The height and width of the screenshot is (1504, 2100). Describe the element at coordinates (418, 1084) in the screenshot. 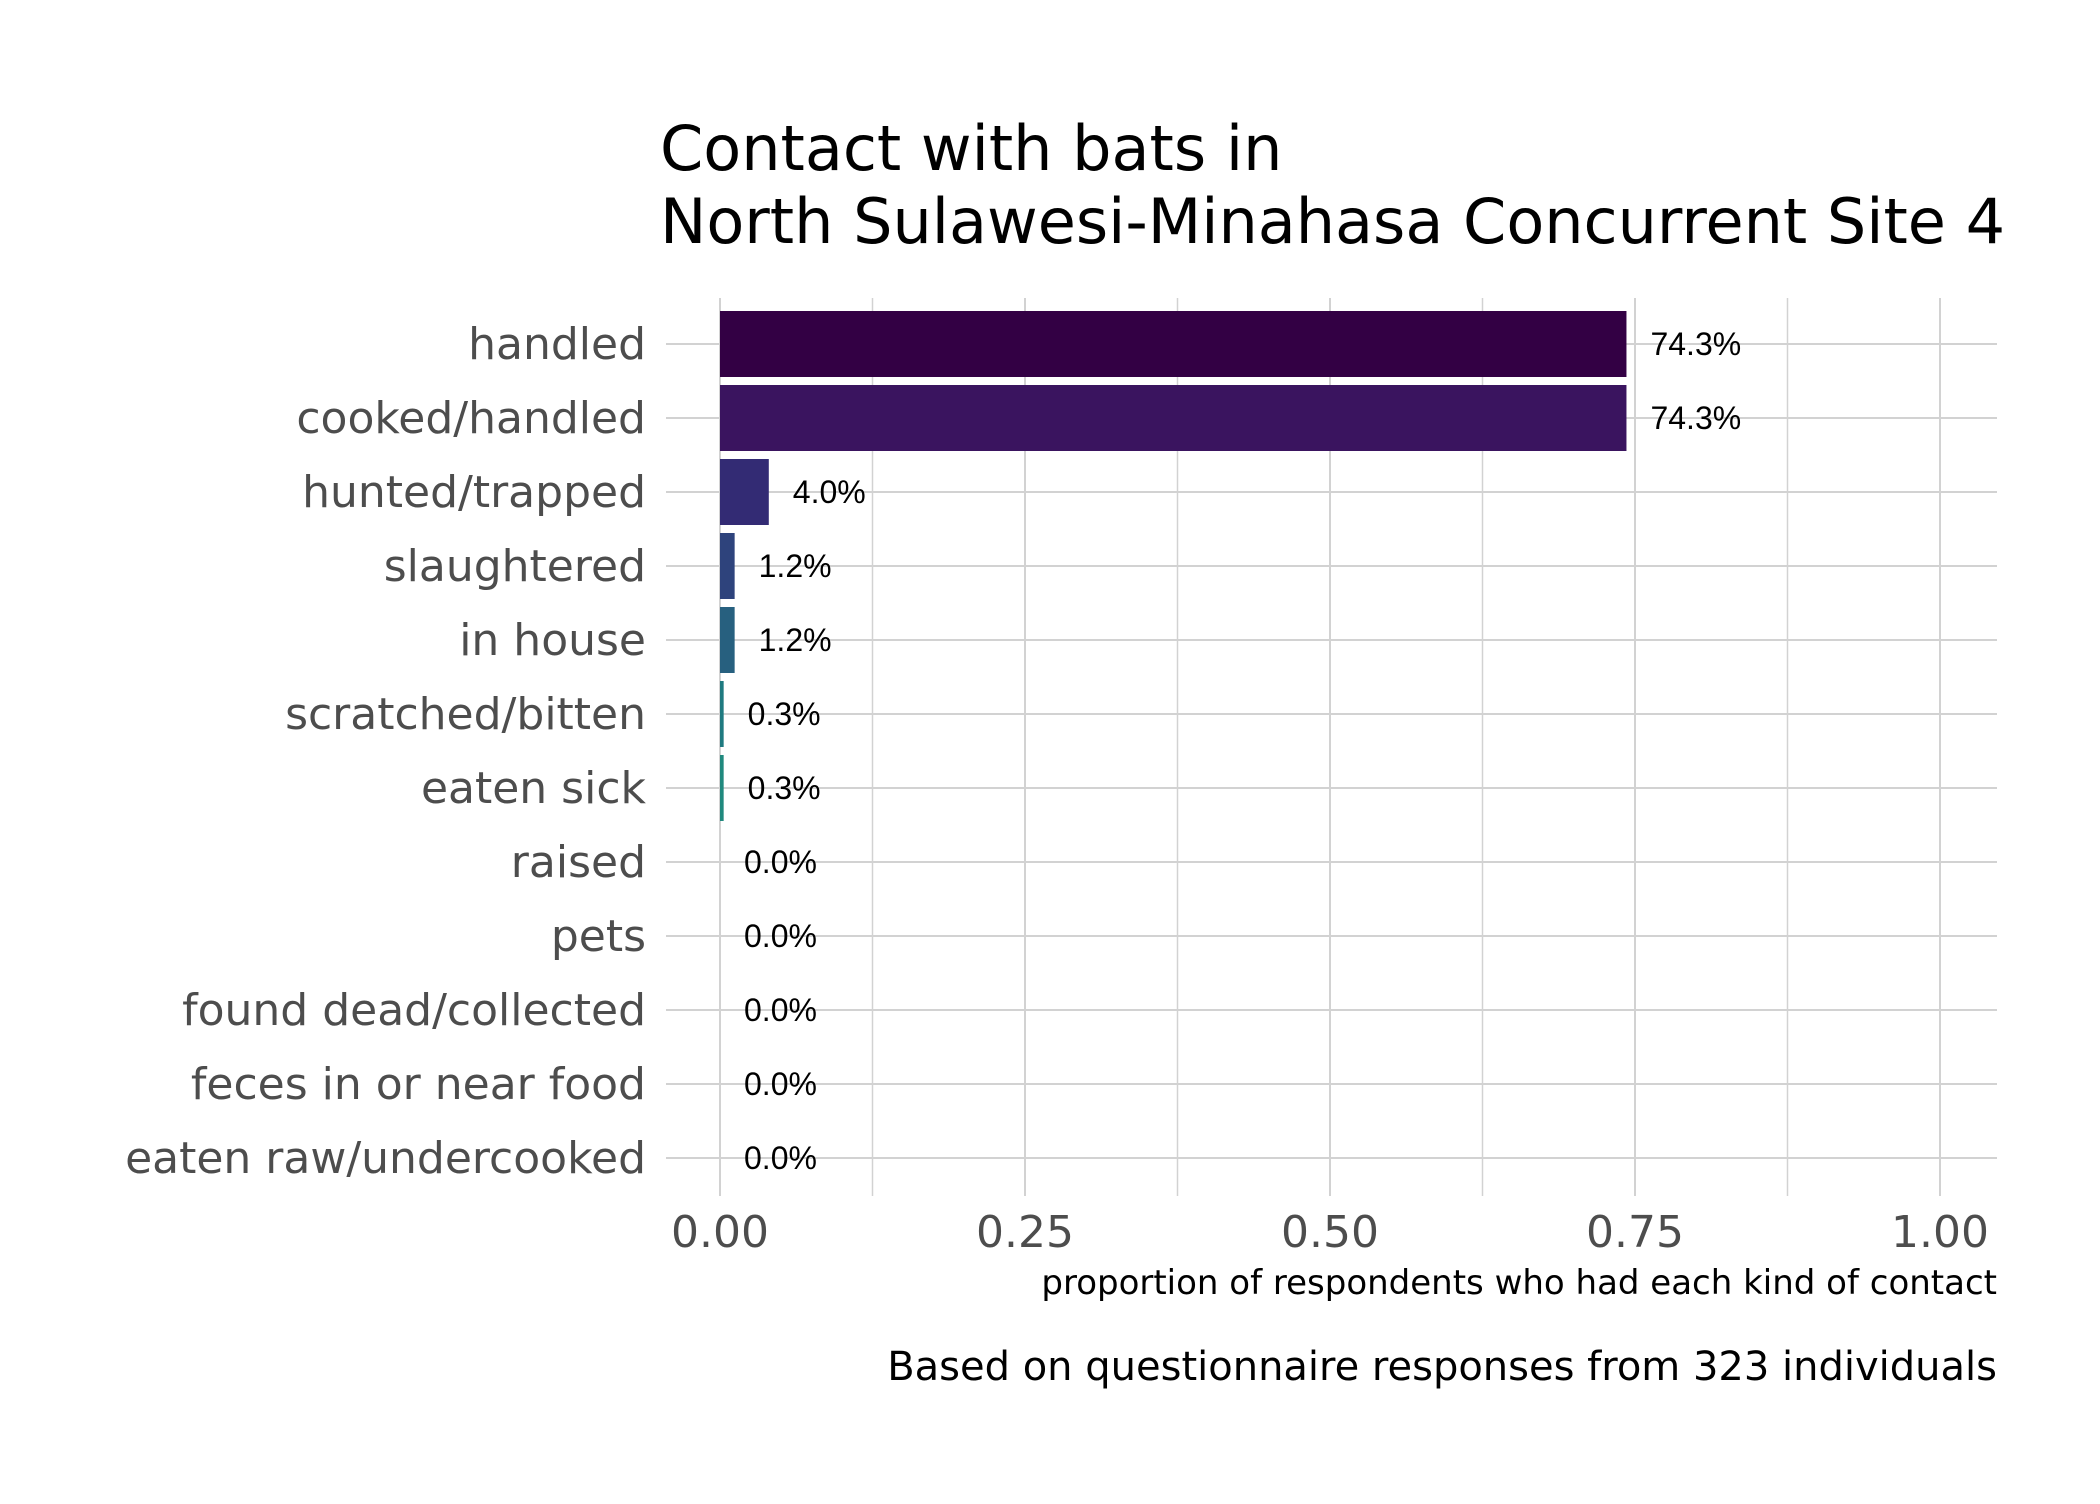

I see `category-label: feces in or near food` at that location.